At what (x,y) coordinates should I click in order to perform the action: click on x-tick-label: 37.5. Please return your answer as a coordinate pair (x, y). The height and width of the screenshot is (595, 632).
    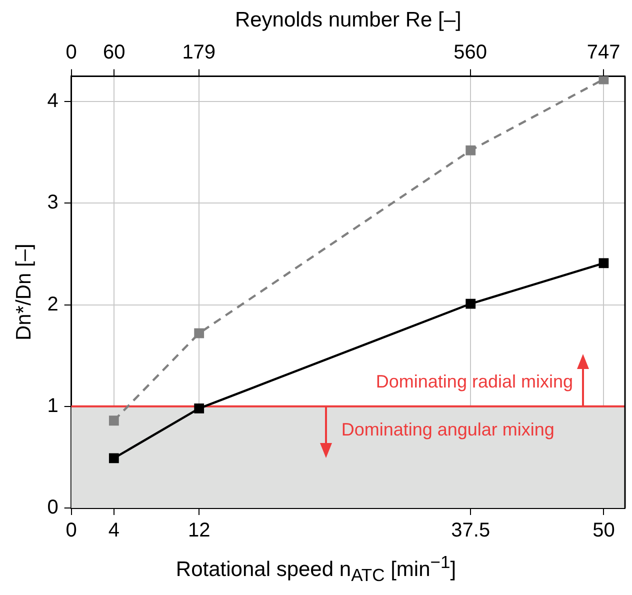
    Looking at the image, I should click on (470, 531).